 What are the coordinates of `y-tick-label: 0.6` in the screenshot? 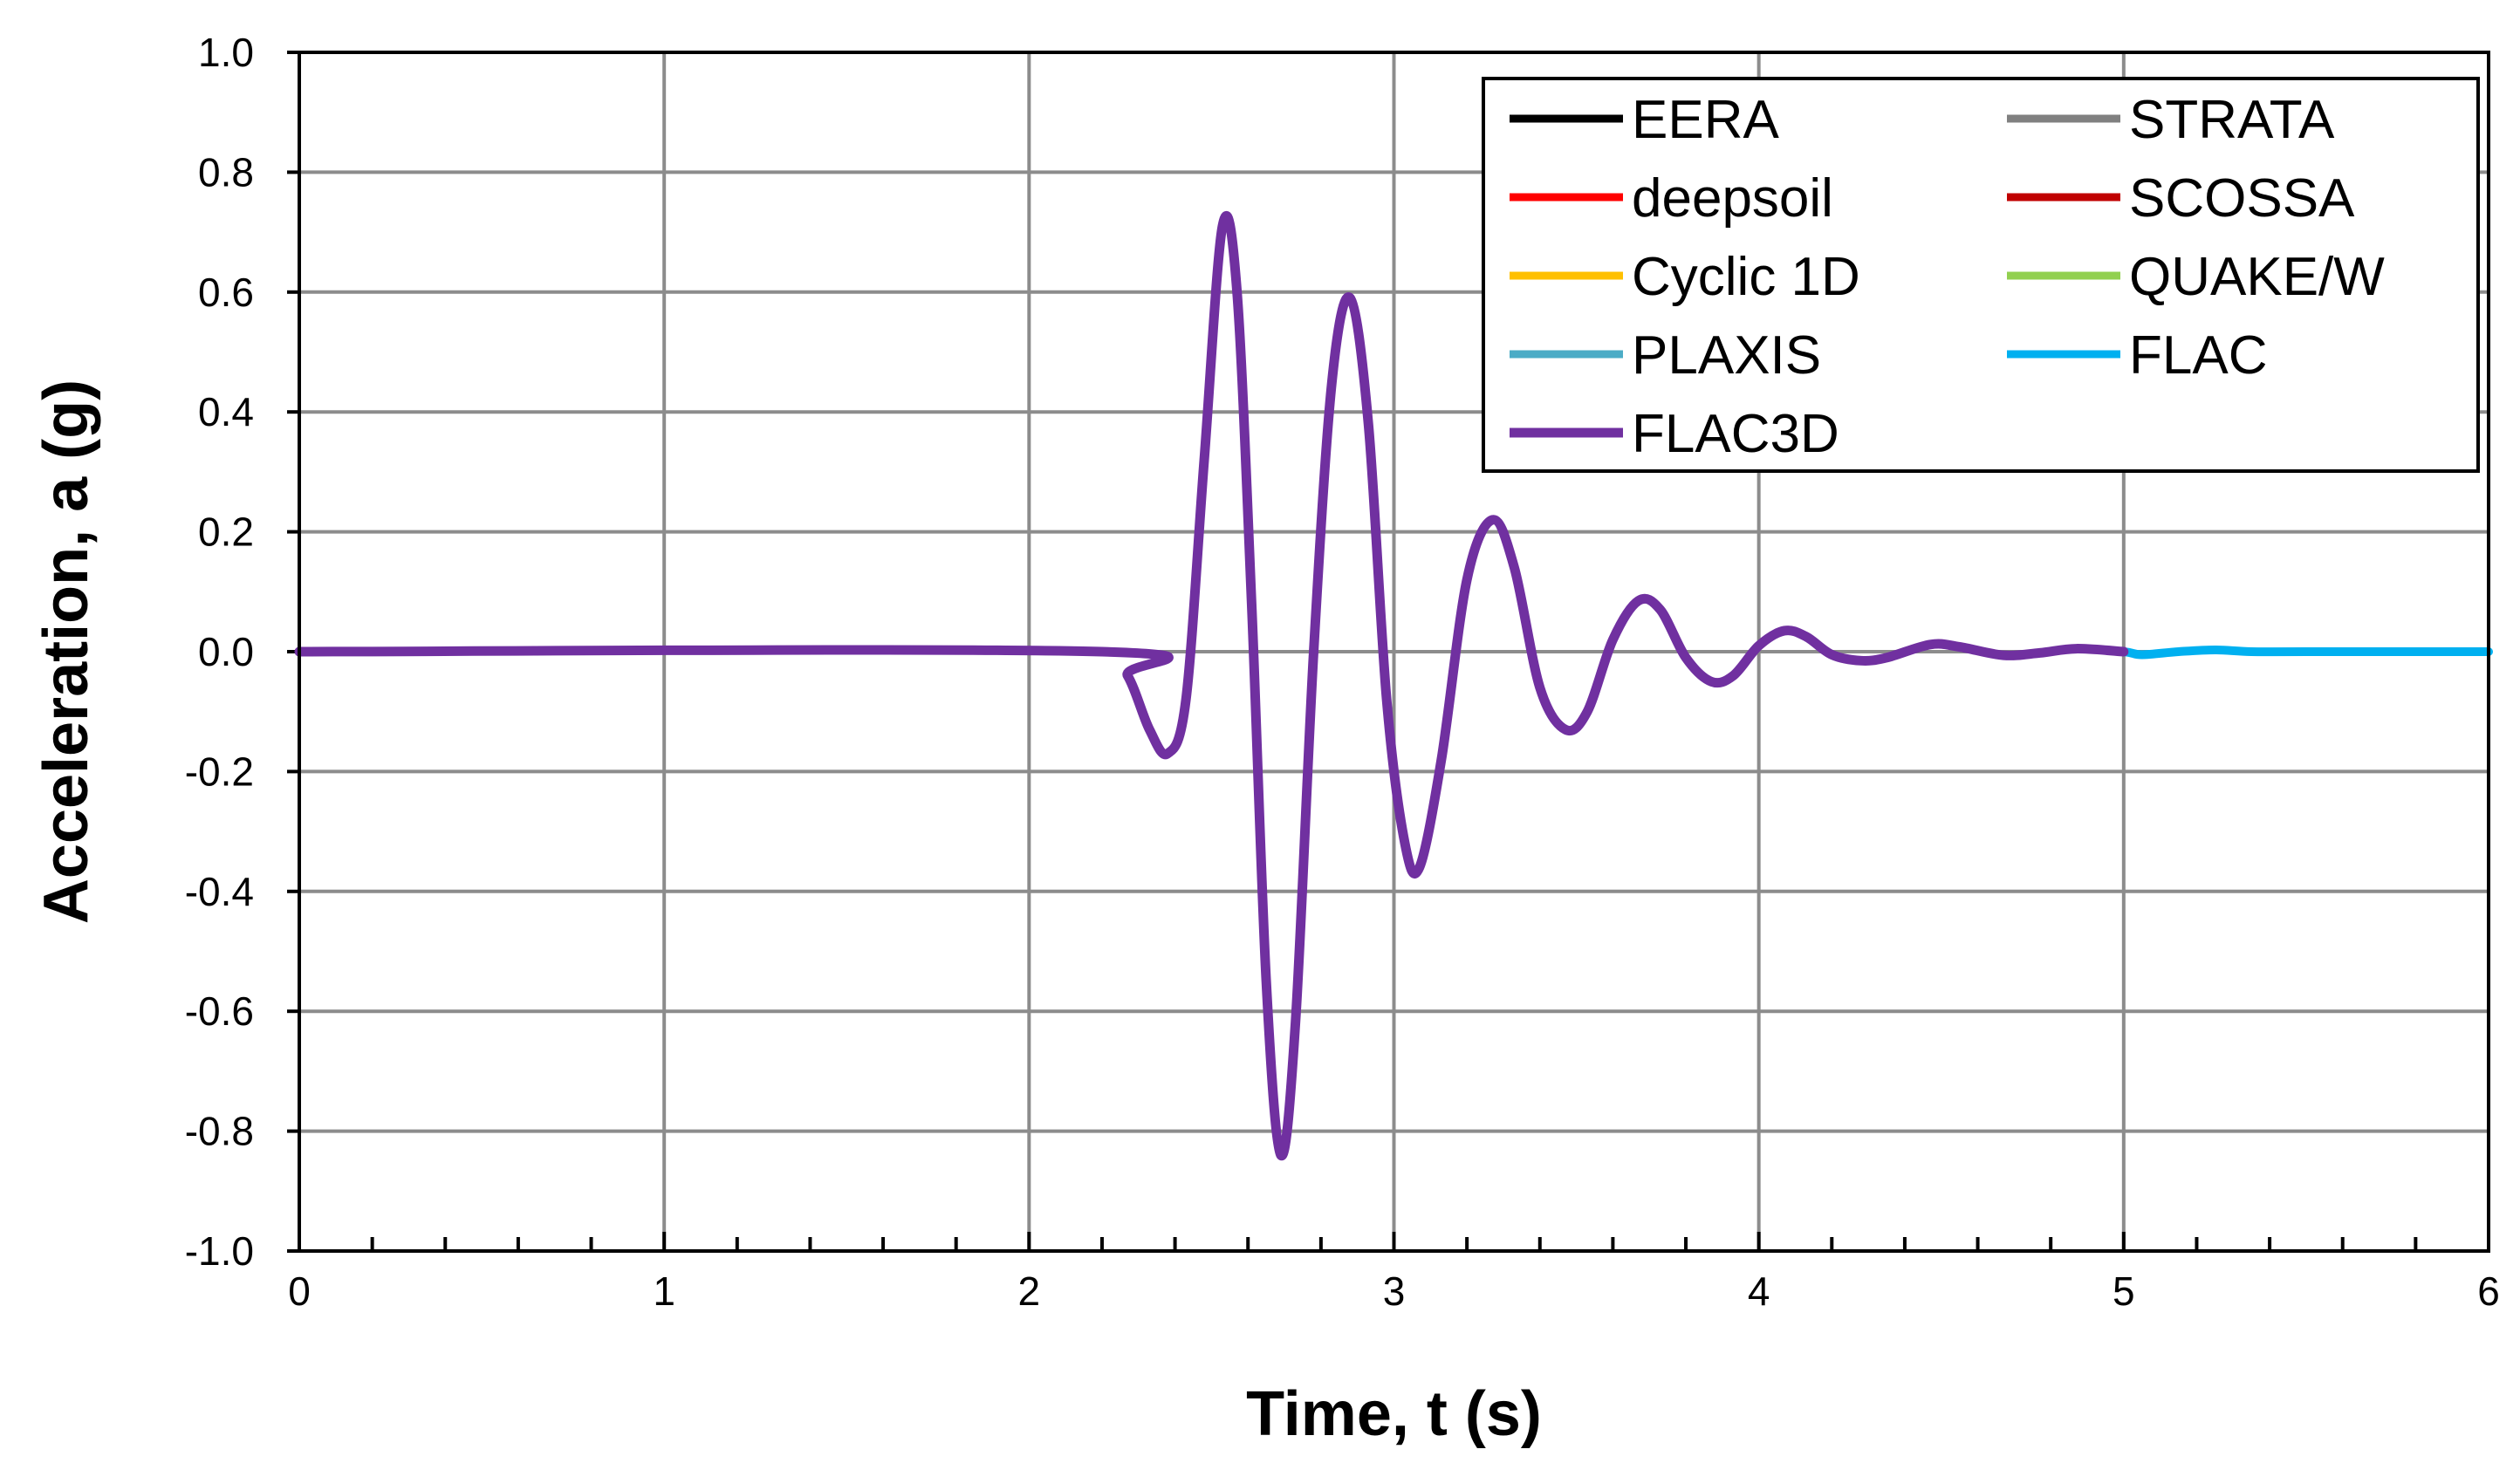 It's located at (226, 292).